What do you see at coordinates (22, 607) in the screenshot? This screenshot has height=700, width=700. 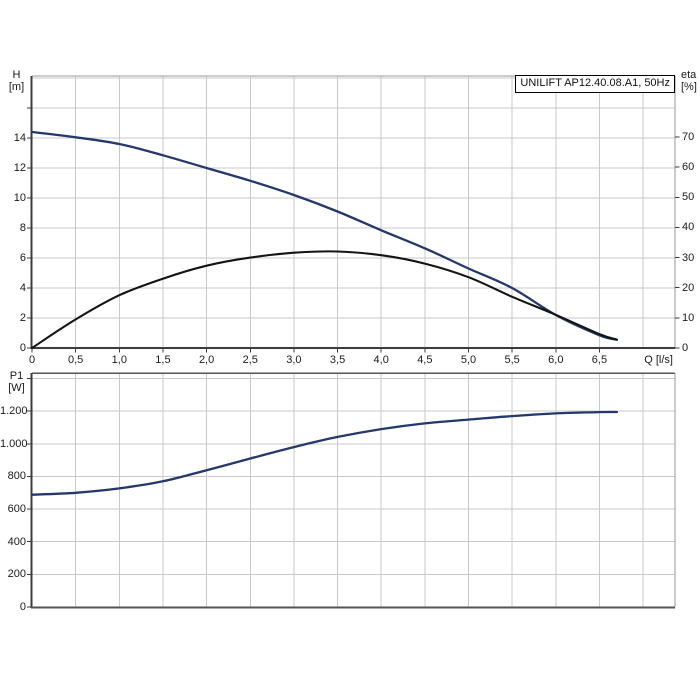 I see `p1-axis-tick-label: 0` at bounding box center [22, 607].